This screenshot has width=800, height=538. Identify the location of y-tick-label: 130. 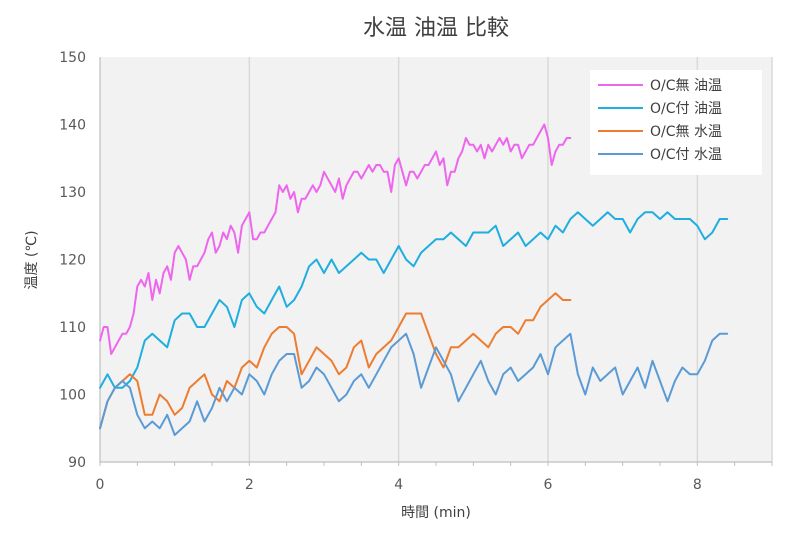
(72, 193).